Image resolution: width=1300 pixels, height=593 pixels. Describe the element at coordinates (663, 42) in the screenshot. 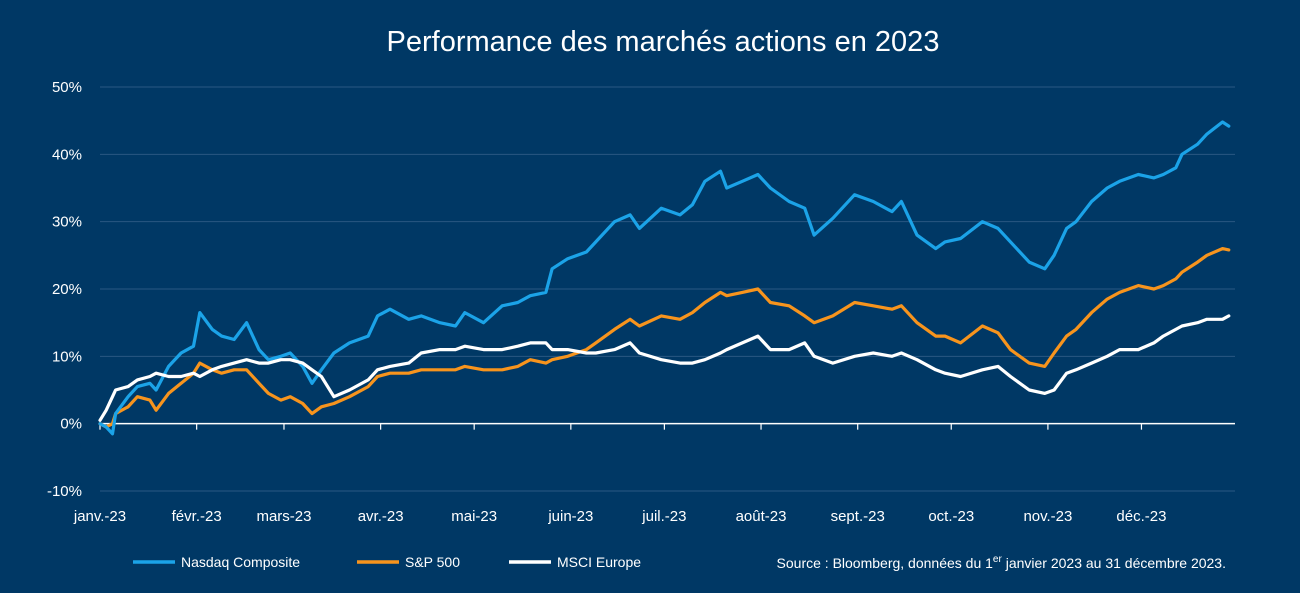

I see `chart-title: Performance des marchés actions en 2023` at that location.